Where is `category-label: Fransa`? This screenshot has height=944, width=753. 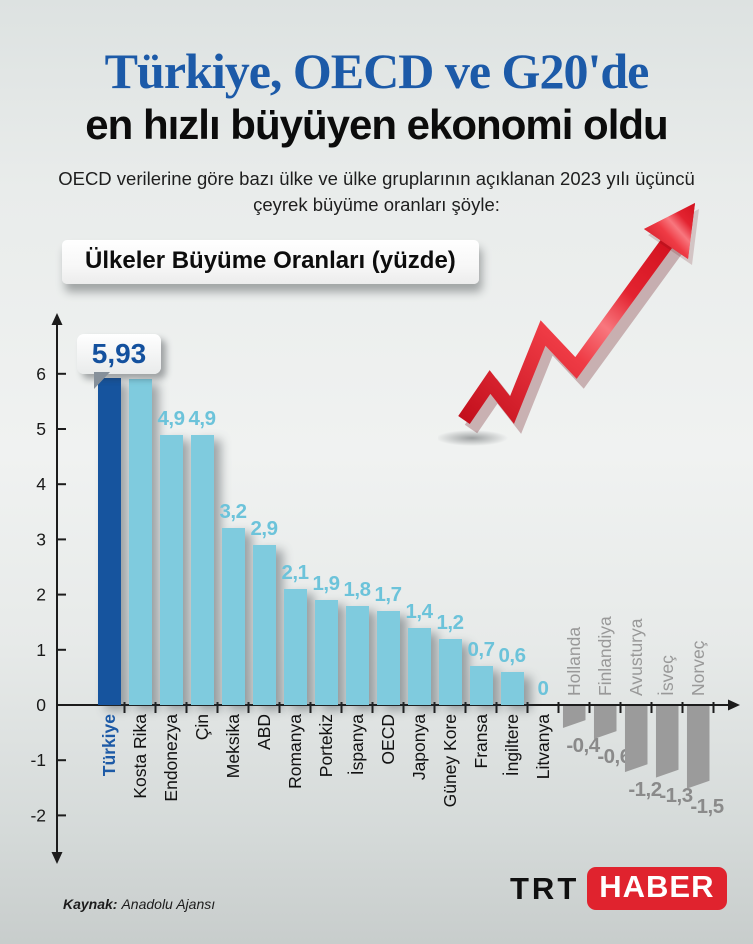
category-label: Fransa is located at coordinates (481, 741).